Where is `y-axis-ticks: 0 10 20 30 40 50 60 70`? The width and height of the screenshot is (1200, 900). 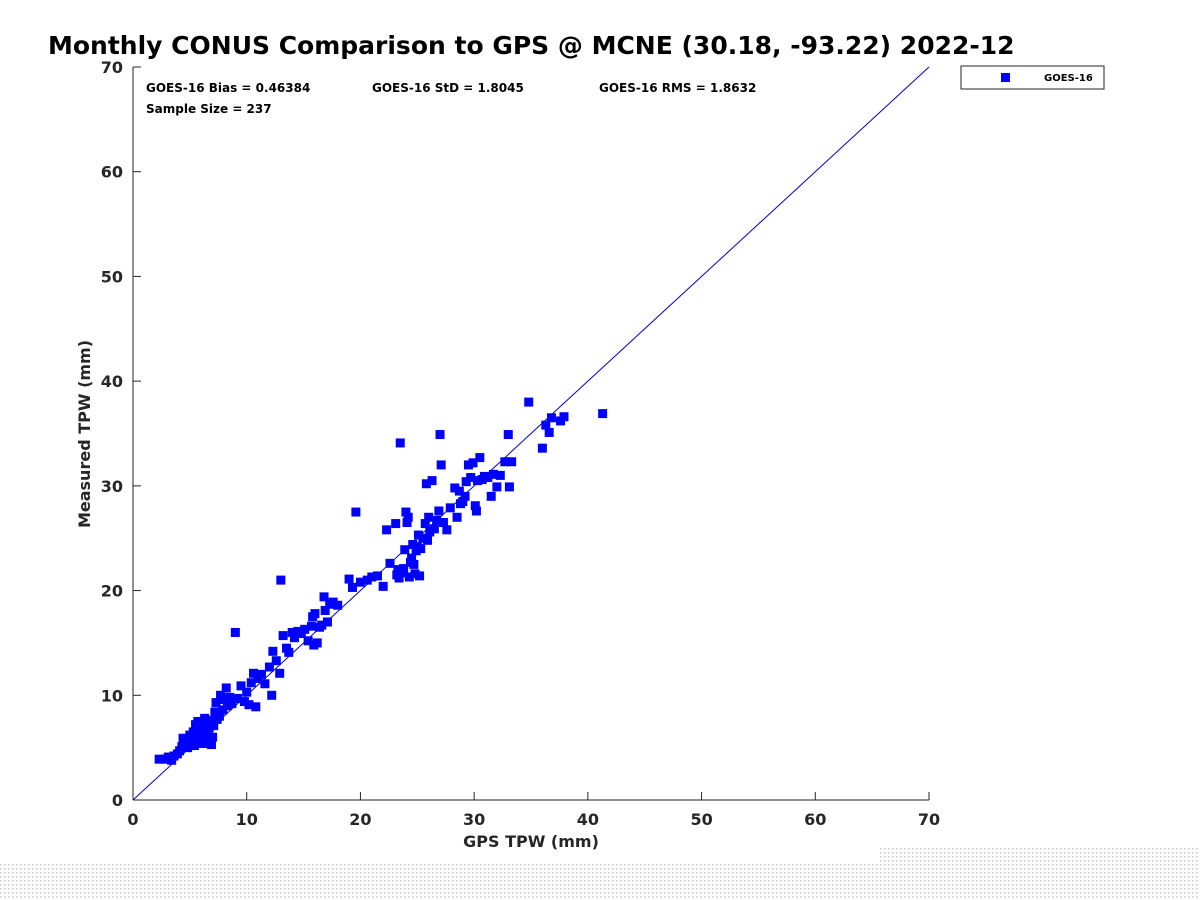
y-axis-ticks: 0 10 20 30 40 50 60 70 is located at coordinates (121, 434).